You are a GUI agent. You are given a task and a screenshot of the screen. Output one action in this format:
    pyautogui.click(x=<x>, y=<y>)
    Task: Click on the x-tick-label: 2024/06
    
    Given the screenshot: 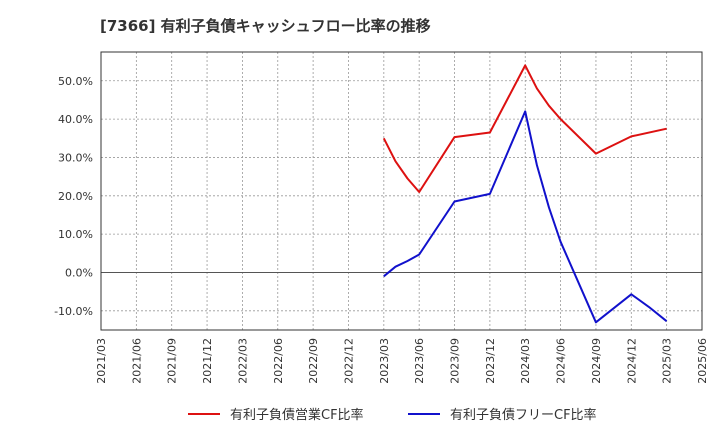 What is the action you would take?
    pyautogui.click(x=561, y=361)
    